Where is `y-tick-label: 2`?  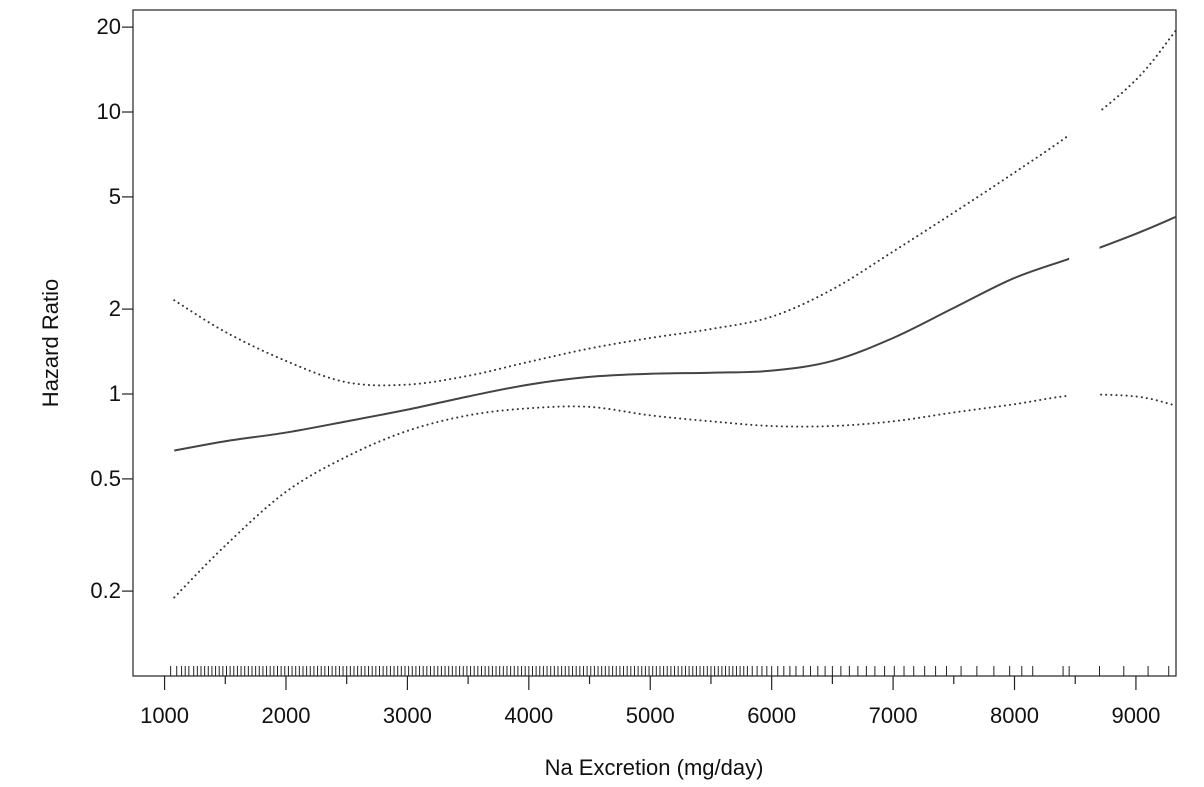 y-tick-label: 2 is located at coordinates (115, 308).